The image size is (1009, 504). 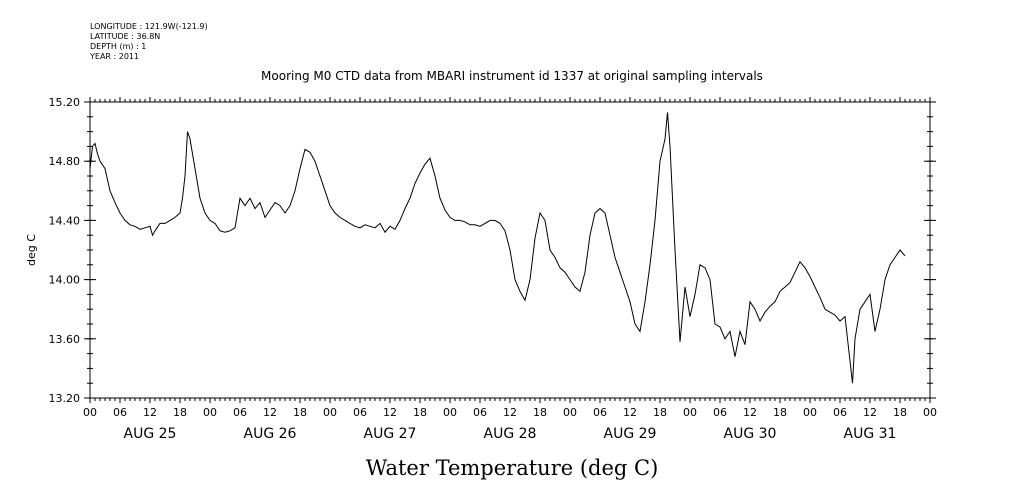 What do you see at coordinates (870, 434) in the screenshot?
I see `x-day-label: AUG 31` at bounding box center [870, 434].